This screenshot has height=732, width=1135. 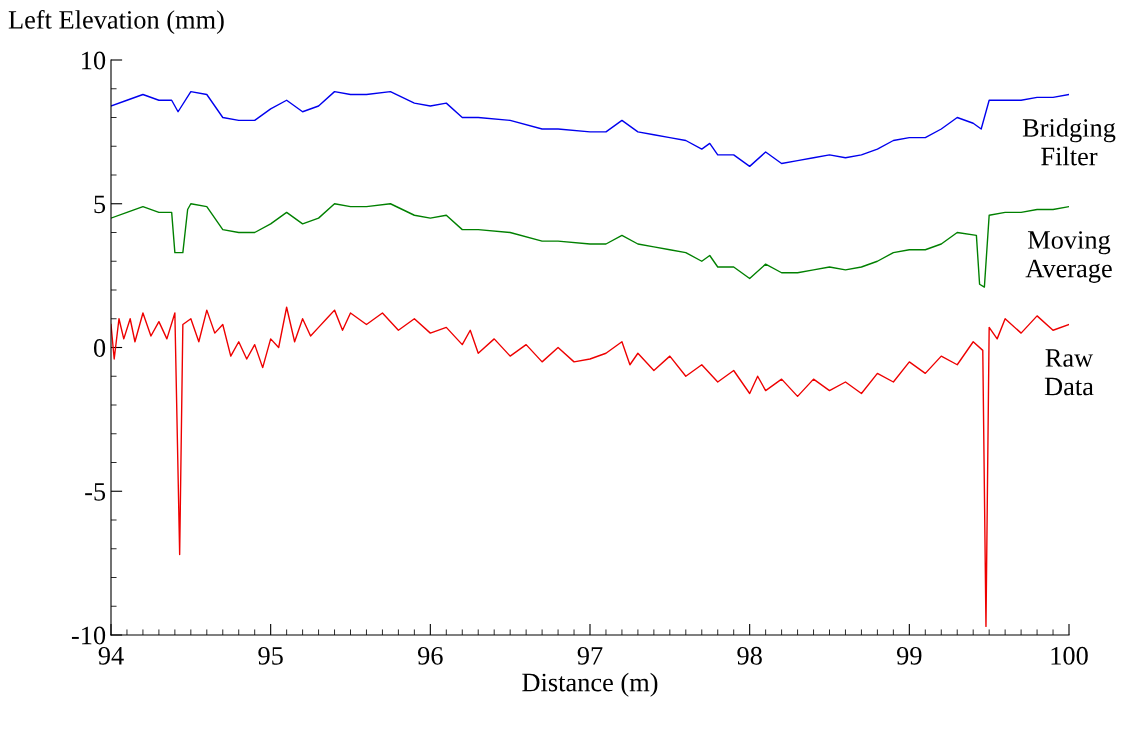 I want to click on series-label: Moving Average, so click(x=1068, y=257).